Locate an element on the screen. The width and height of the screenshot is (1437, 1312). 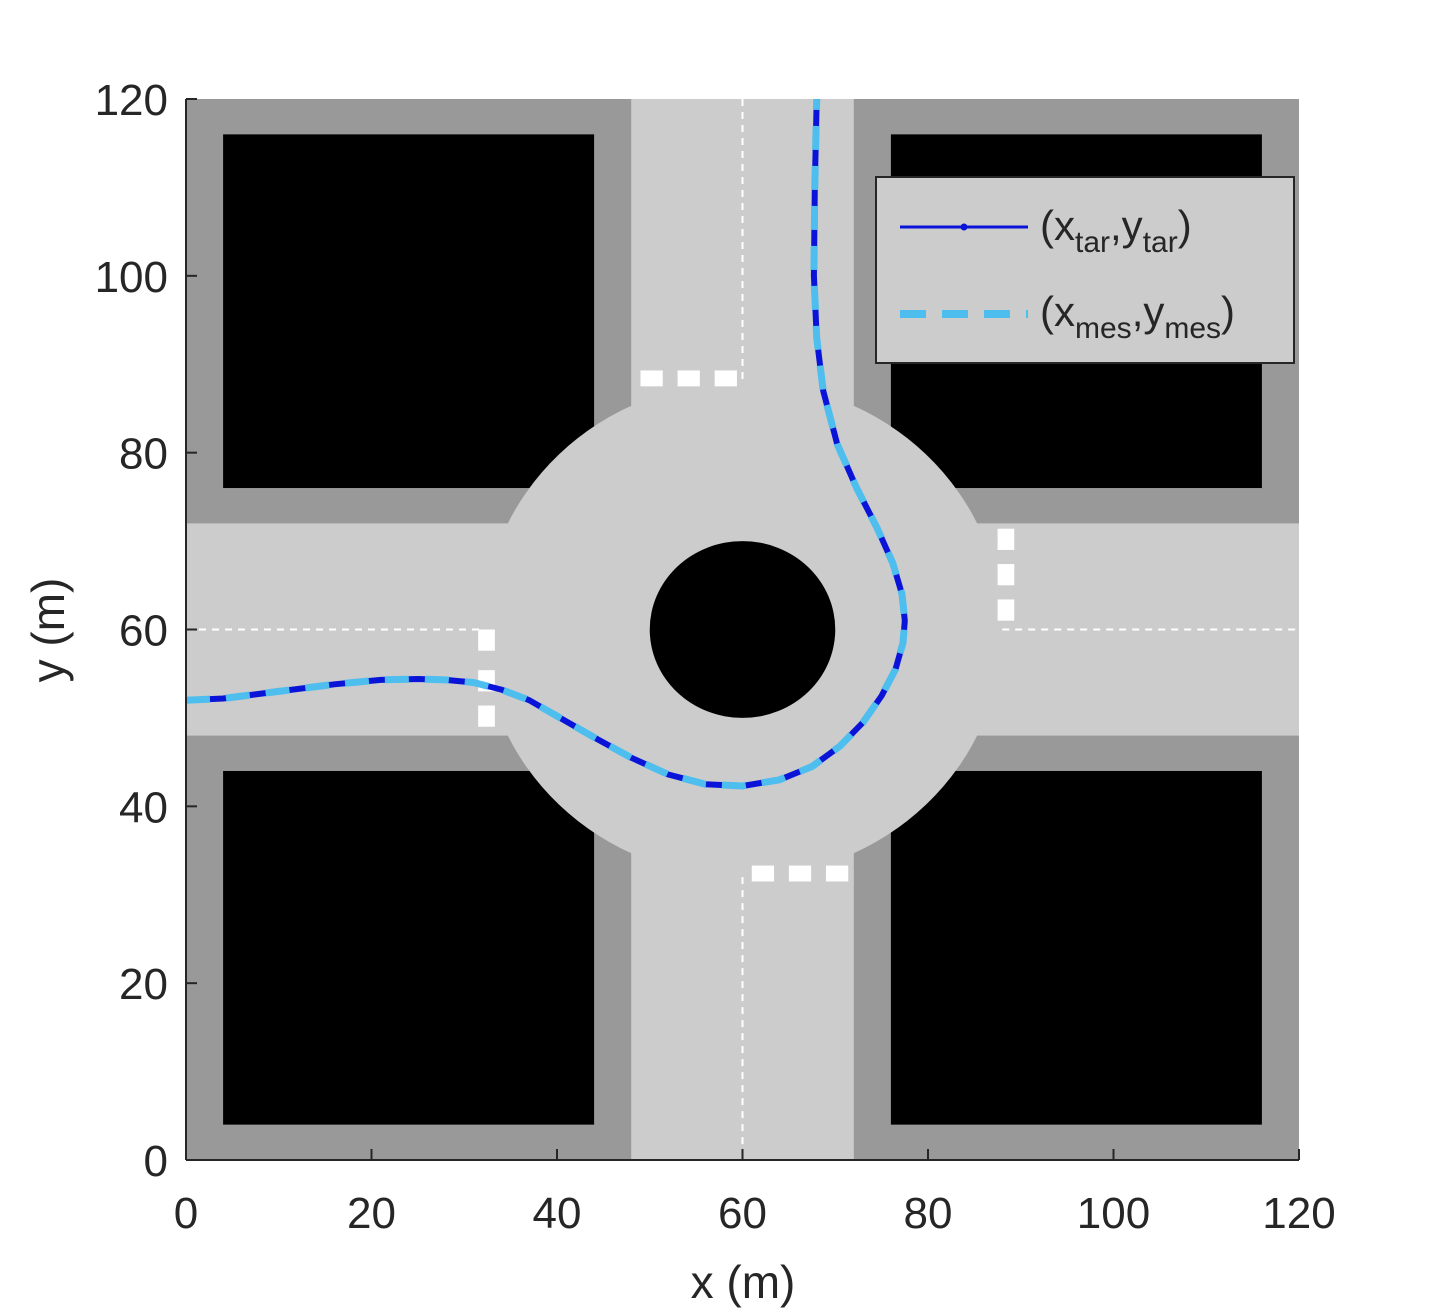
y-tick-label: 0 is located at coordinates (156, 1161).